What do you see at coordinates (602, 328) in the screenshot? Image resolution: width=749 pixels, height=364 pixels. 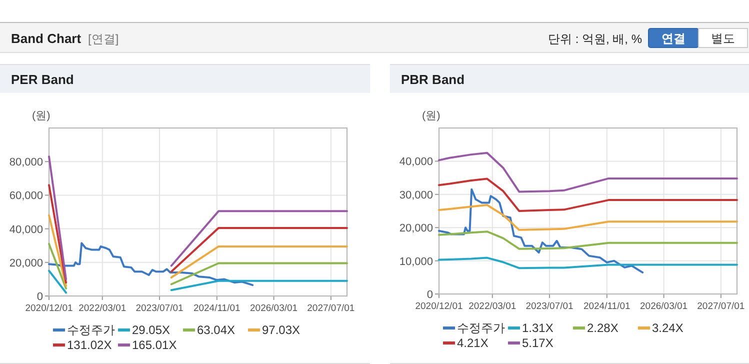 I see `legend-label: 2.28X` at bounding box center [602, 328].